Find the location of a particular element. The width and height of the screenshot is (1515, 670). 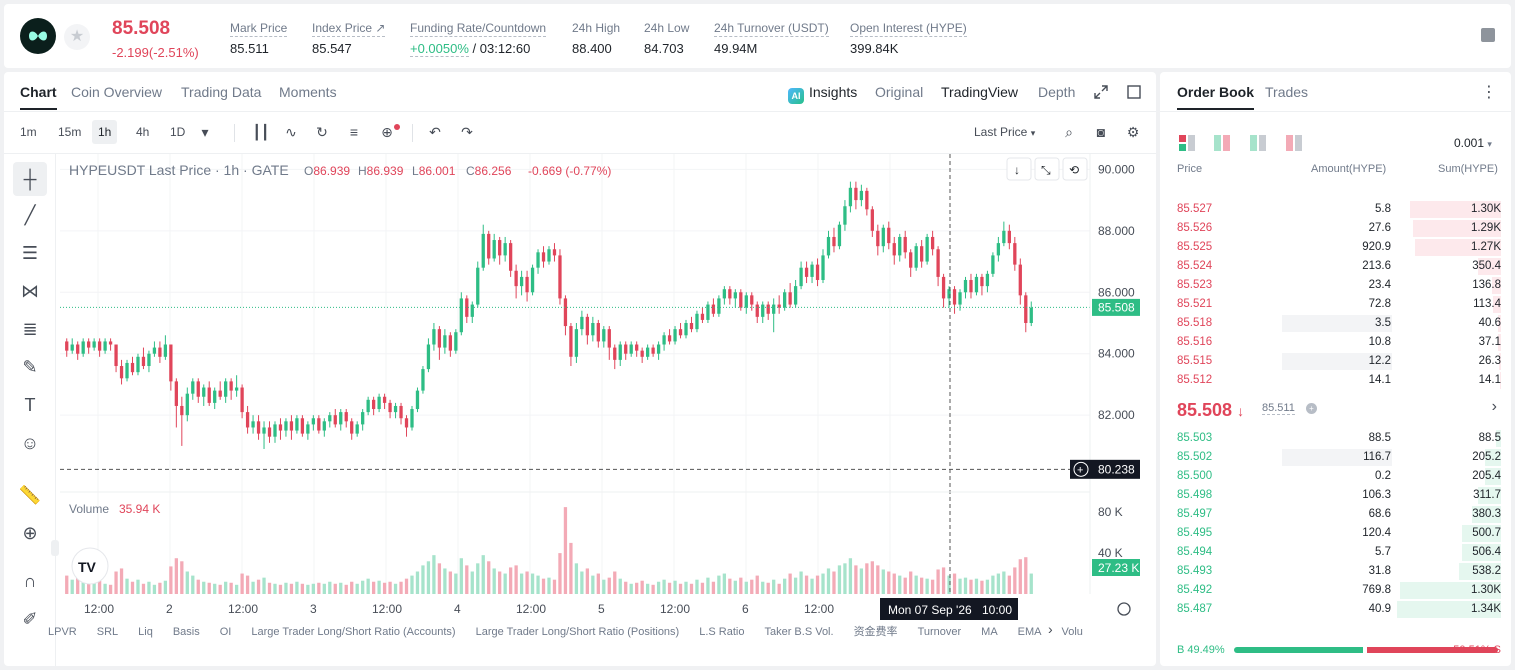

redo-icon: ↷ is located at coordinates (467, 132).